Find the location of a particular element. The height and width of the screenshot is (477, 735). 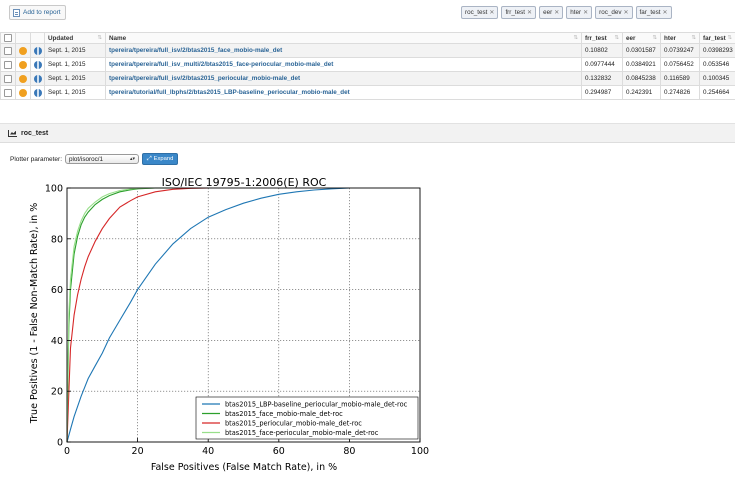

tag-frr-test: frr_test ✕ is located at coordinates (519, 12).